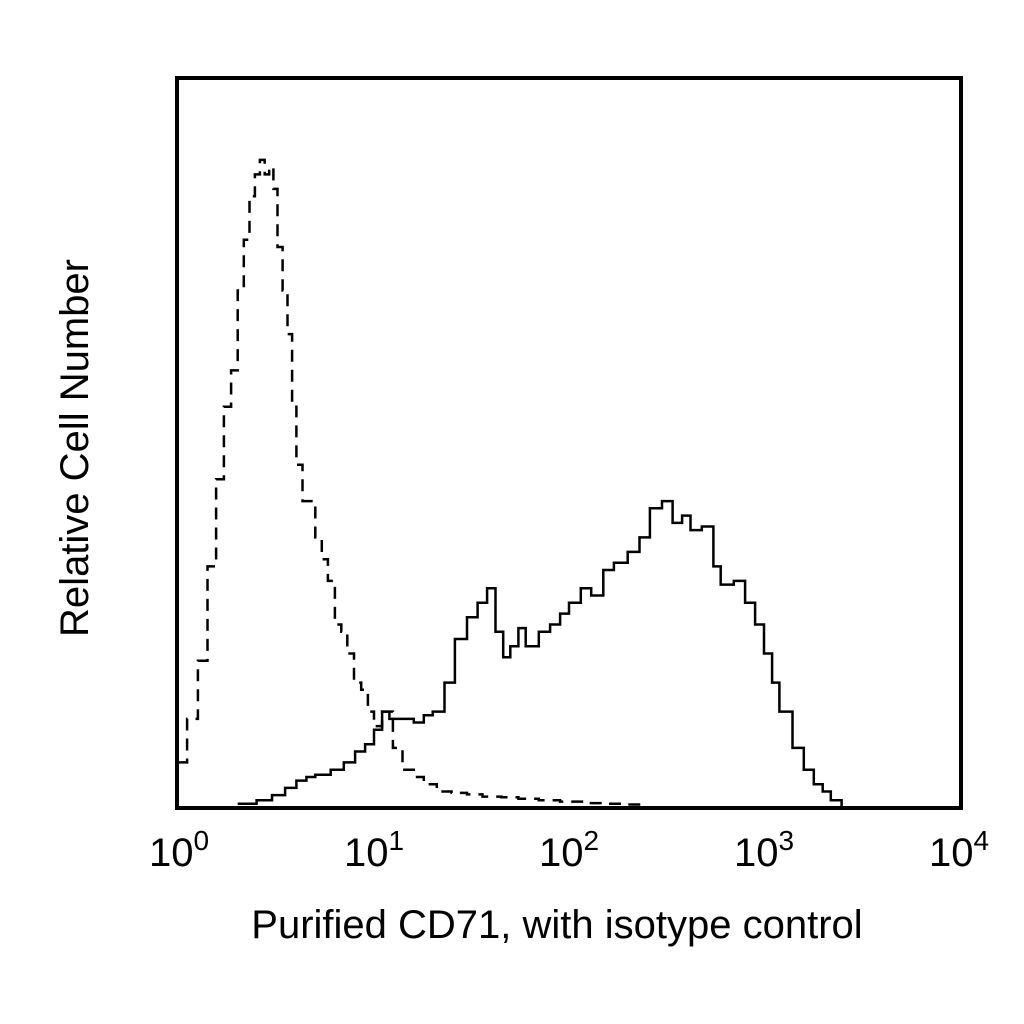 This screenshot has width=1024, height=1024. What do you see at coordinates (764, 850) in the screenshot?
I see `x-tick-label: 10³` at bounding box center [764, 850].